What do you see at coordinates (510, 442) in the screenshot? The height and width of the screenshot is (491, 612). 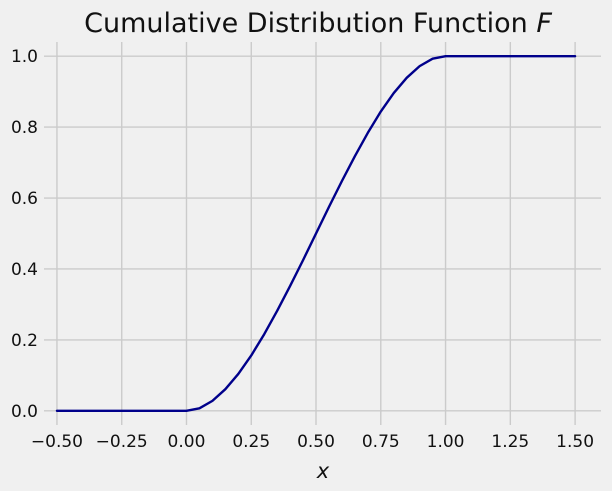 I see `x-tick-label-7: 1.25` at bounding box center [510, 442].